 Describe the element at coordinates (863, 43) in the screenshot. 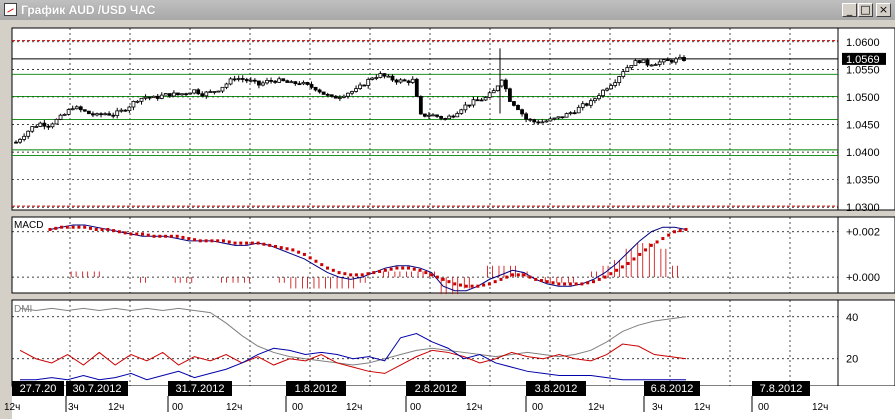

I see `price-tick-label: 1.0600` at that location.